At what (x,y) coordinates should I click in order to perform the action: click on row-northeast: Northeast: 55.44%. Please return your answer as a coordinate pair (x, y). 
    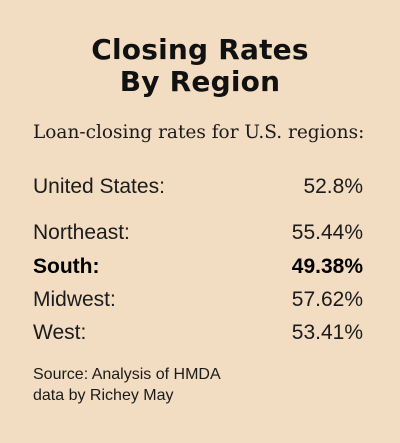
    Looking at the image, I should click on (198, 233).